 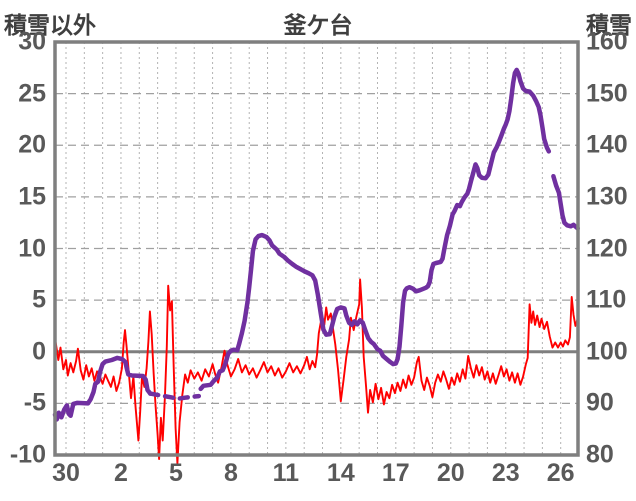 What do you see at coordinates (450, 473) in the screenshot?
I see `x-axis-tick-label: 20` at bounding box center [450, 473].